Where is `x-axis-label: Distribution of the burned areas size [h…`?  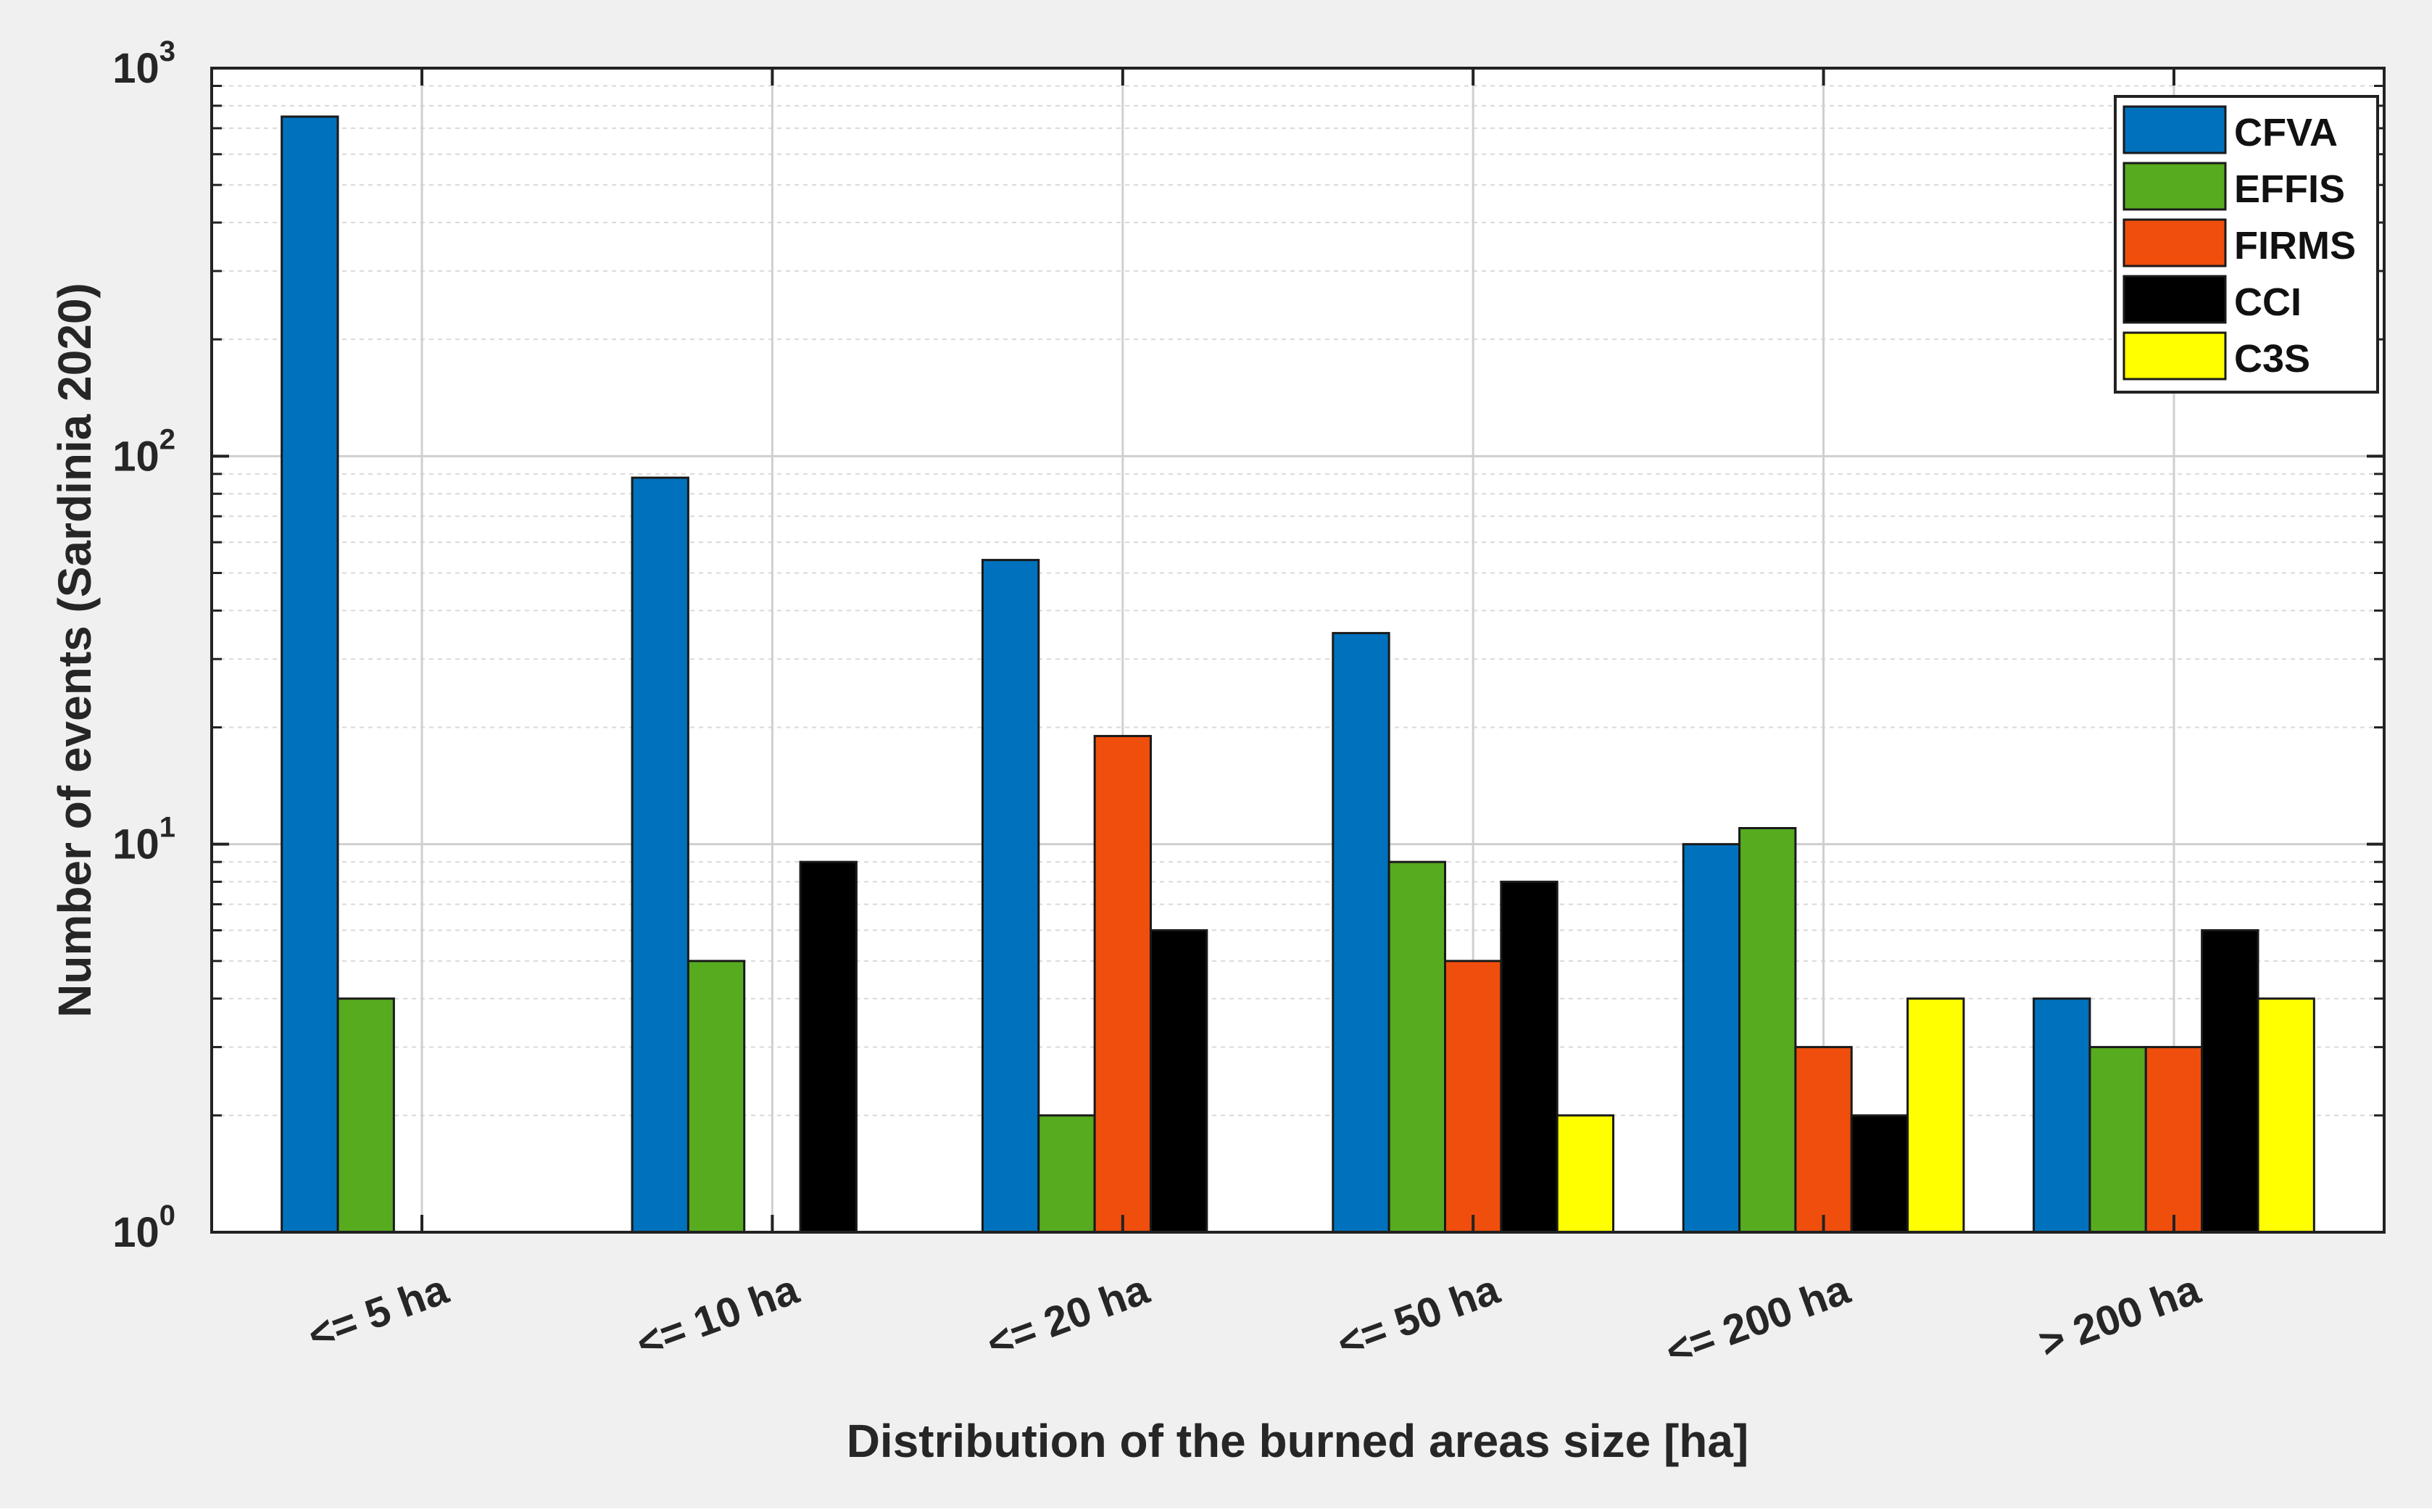
x-axis-label: Distribution of the burned areas size [h… is located at coordinates (1298, 1441).